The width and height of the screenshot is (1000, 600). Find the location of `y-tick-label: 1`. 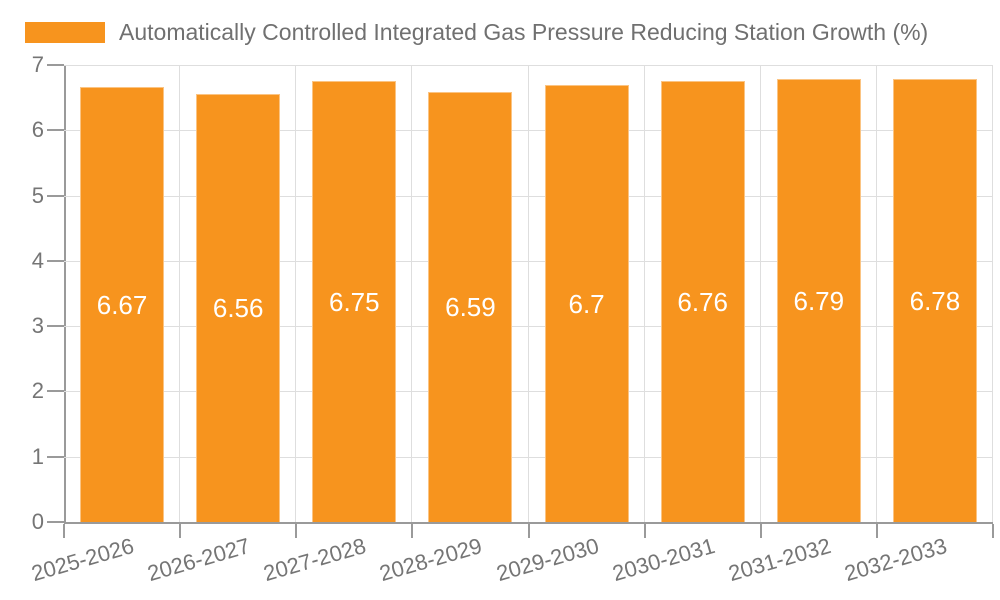

y-tick-label: 1 is located at coordinates (37, 456).